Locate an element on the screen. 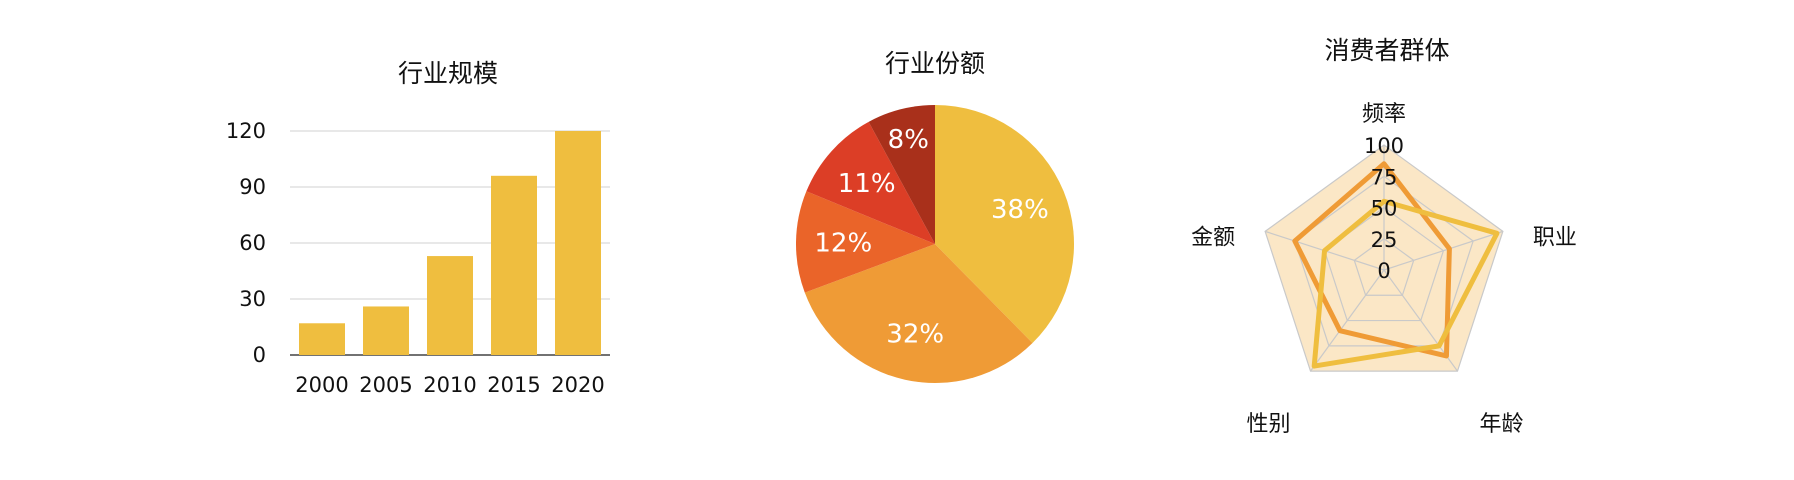 The height and width of the screenshot is (480, 1794). pie-slice-label: 11% is located at coordinates (867, 184).